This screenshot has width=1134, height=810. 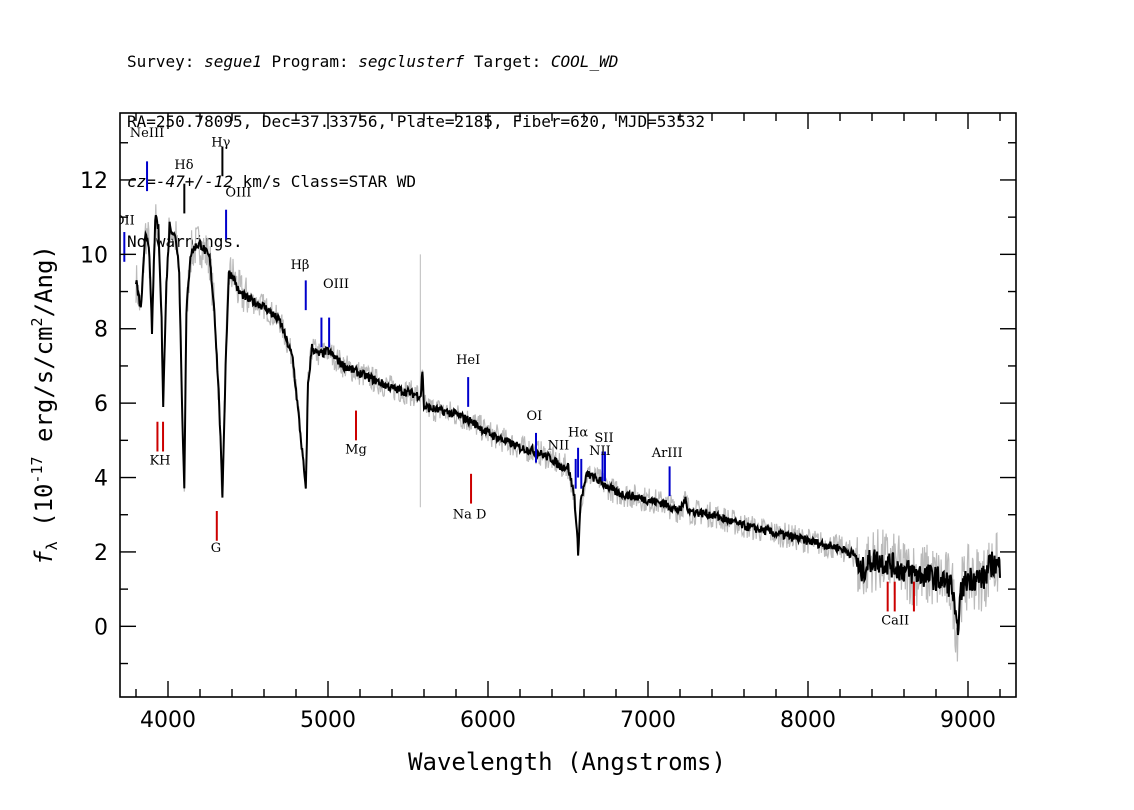 I want to click on target-label: Target:, so click(x=507, y=61).